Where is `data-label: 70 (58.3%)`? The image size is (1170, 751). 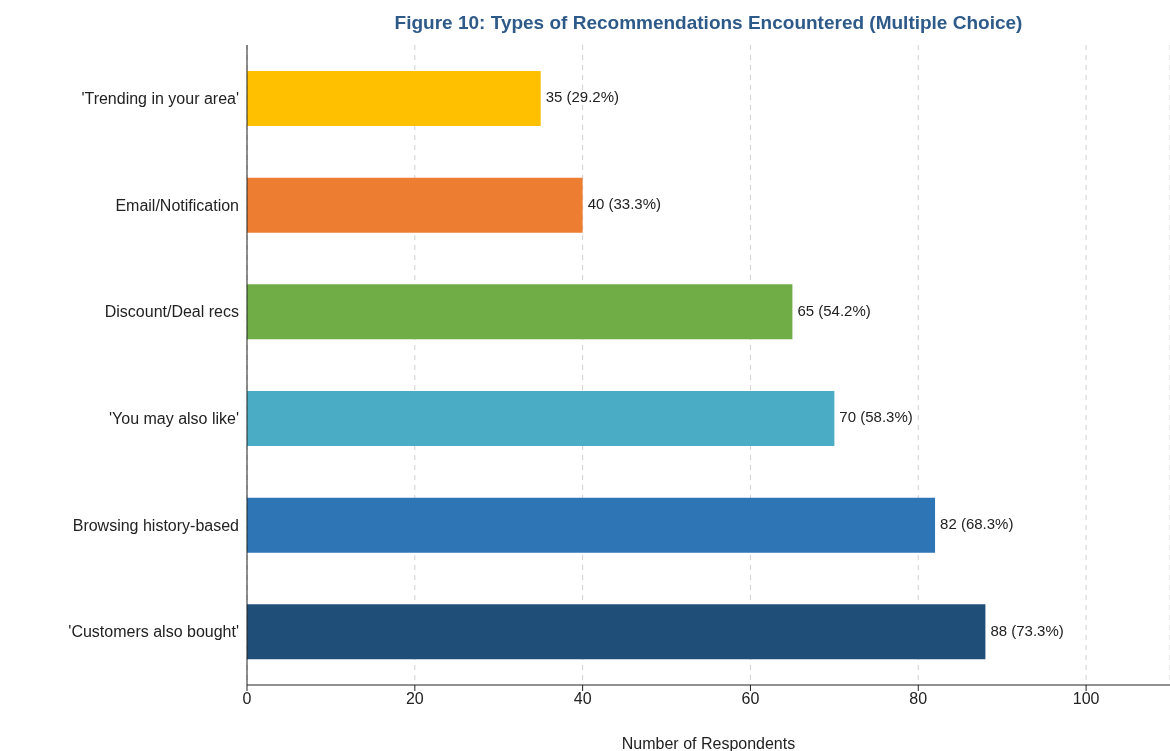 data-label: 70 (58.3%) is located at coordinates (876, 417).